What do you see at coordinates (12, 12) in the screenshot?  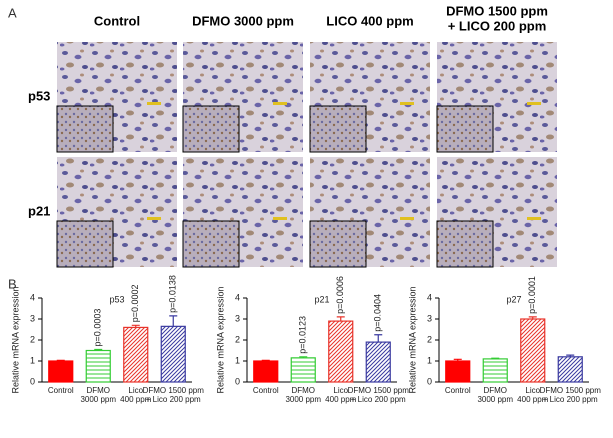 I see `panel-label: A` at bounding box center [12, 12].